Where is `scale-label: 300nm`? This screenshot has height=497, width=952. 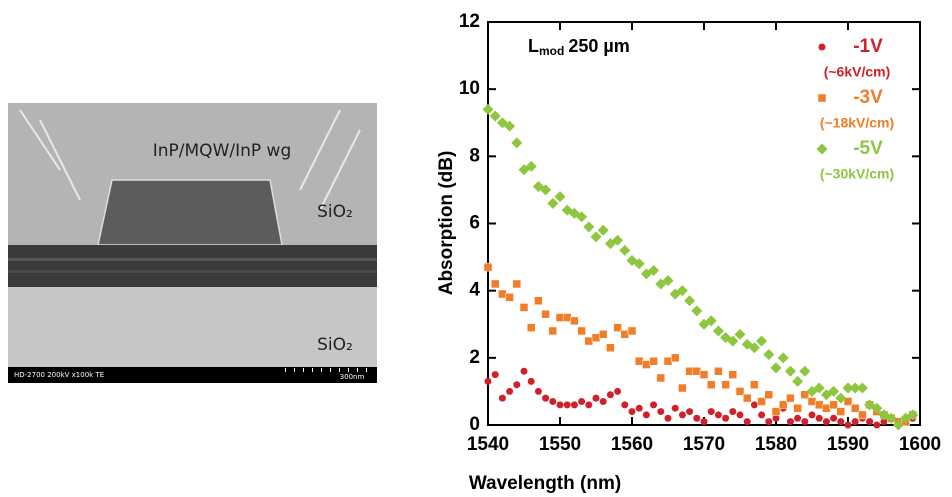 scale-label: 300nm is located at coordinates (352, 377).